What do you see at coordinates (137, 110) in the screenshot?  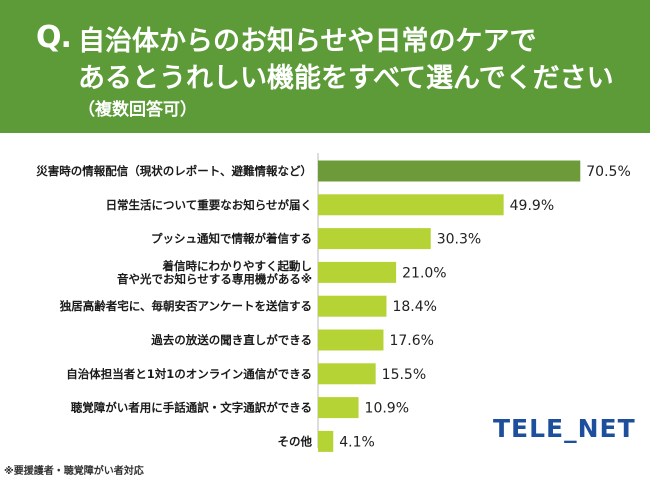 I see `question-note: （複数回答可）` at bounding box center [137, 110].